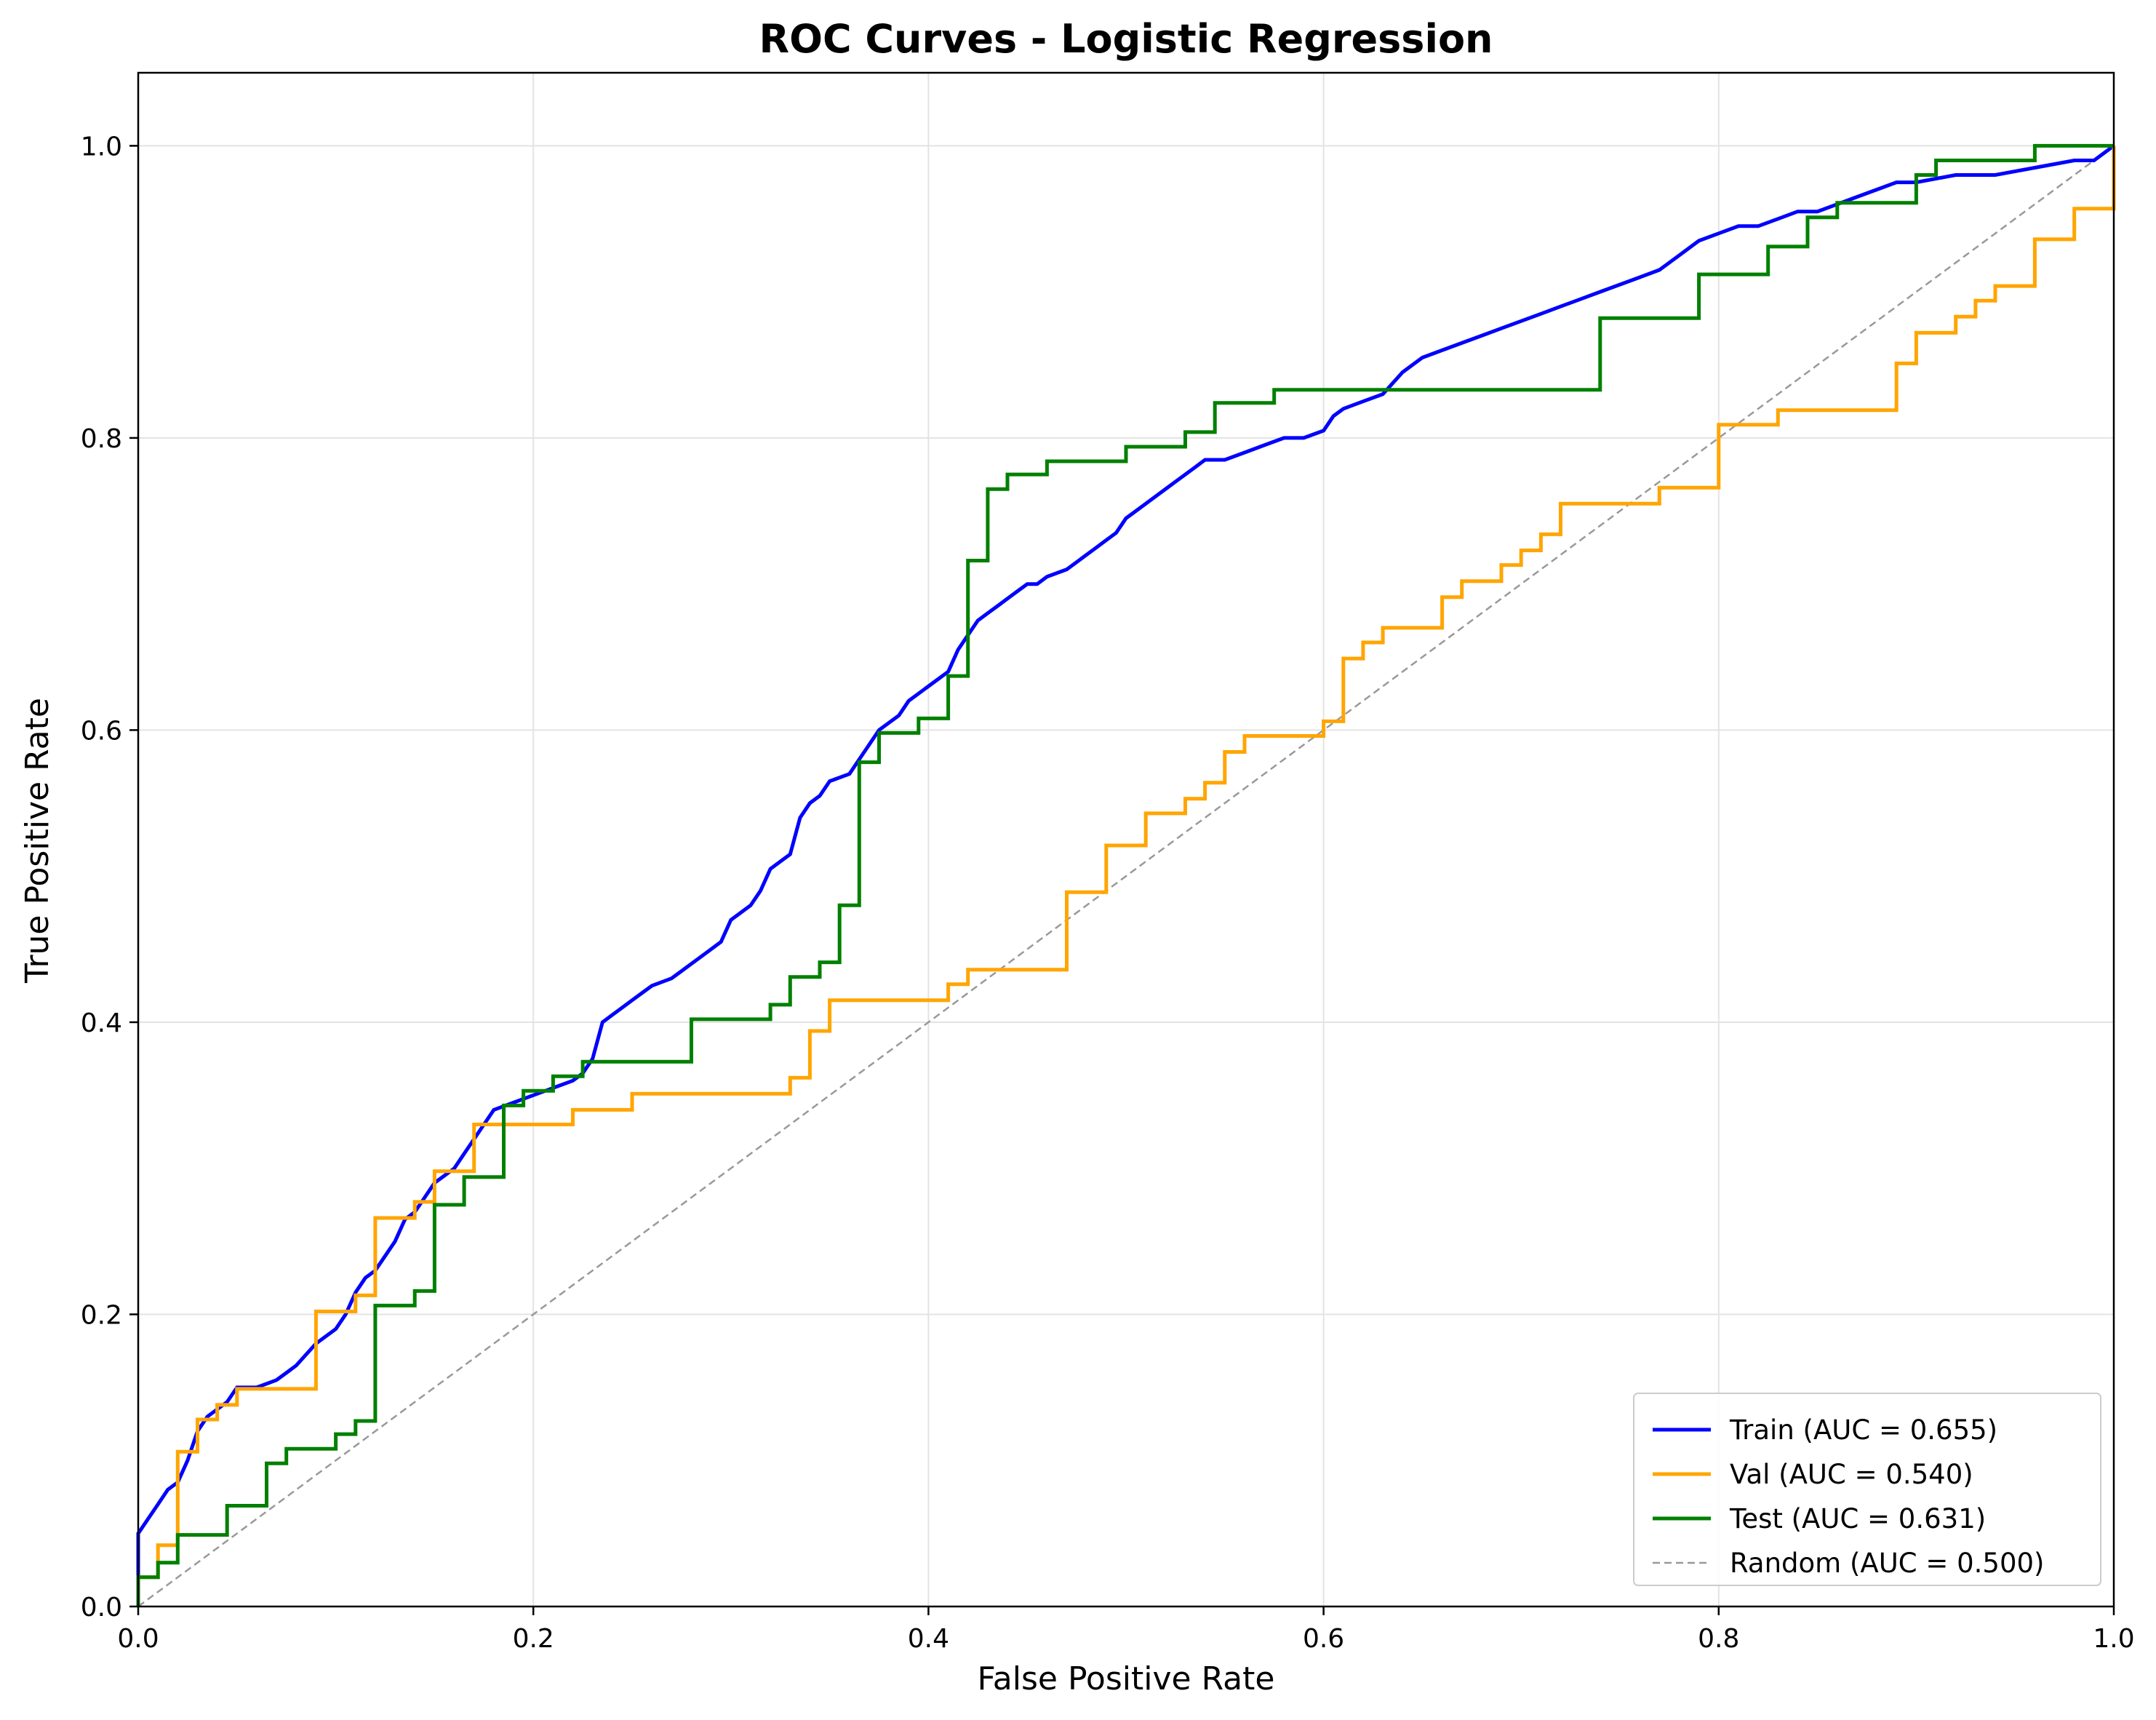 The image size is (2156, 1720). I want to click on x-tick-label: 0.4, so click(929, 1639).